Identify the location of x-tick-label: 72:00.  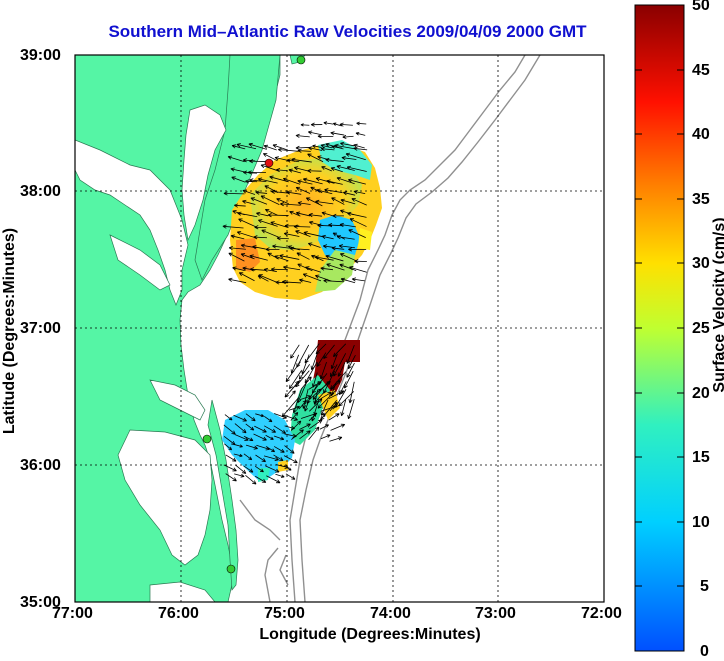
(601, 613).